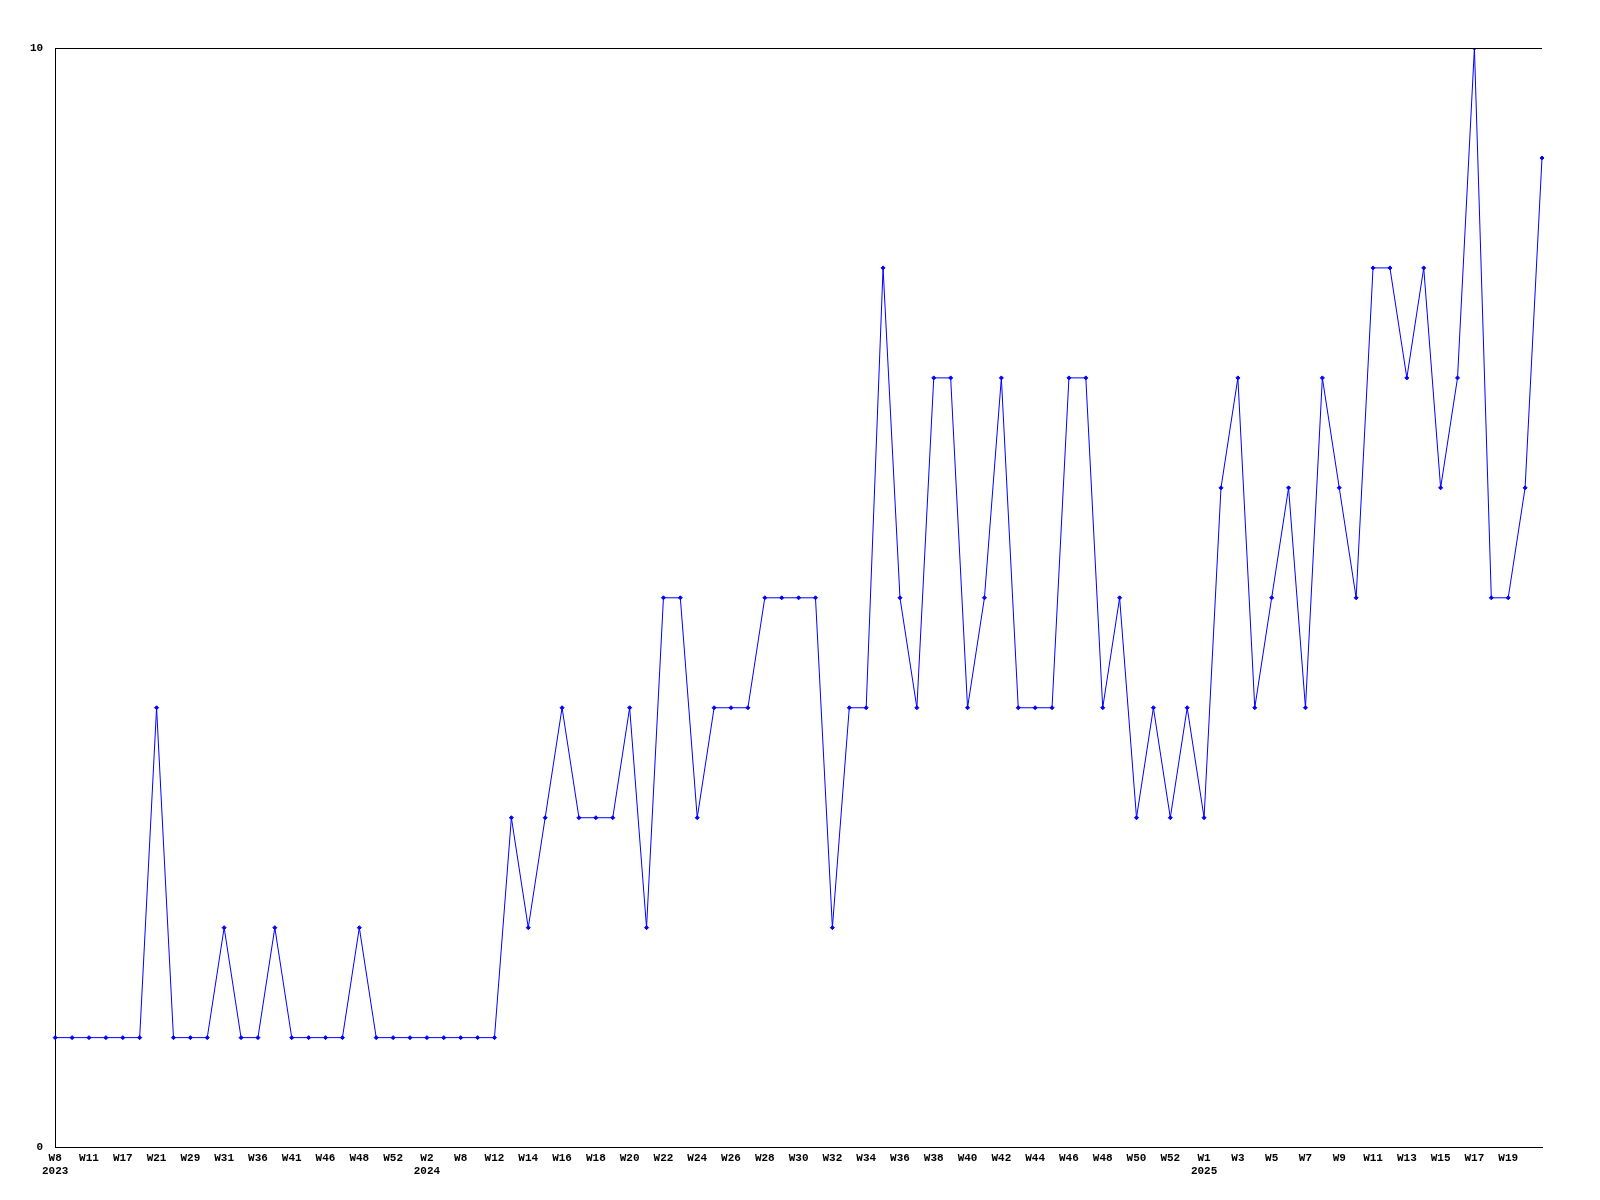 The image size is (1600, 1200). What do you see at coordinates (562, 1157) in the screenshot?
I see `x-tick-label: W16` at bounding box center [562, 1157].